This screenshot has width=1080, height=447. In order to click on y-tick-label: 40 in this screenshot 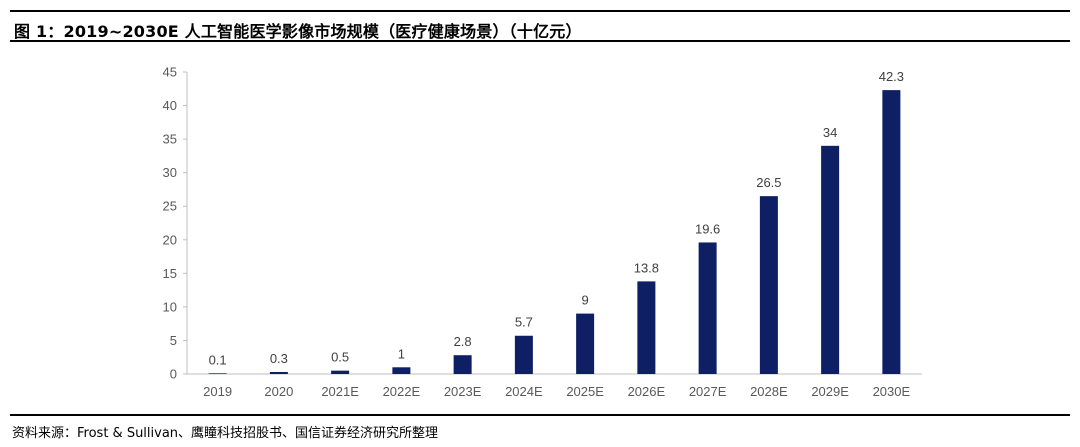, I will do `click(170, 105)`.